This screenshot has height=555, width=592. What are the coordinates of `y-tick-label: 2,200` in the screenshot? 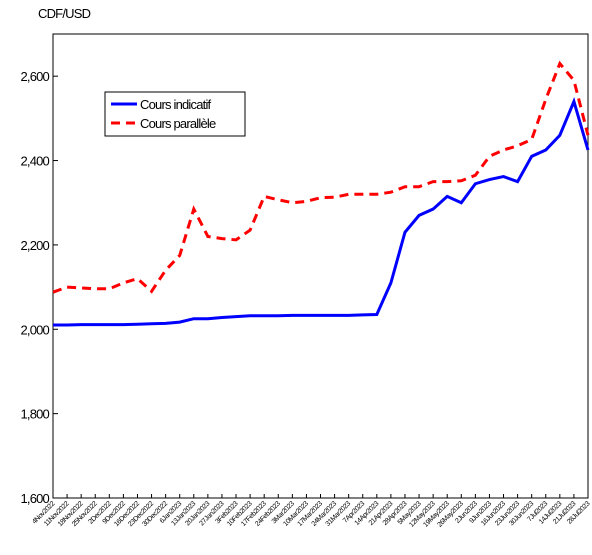 It's located at (34, 245).